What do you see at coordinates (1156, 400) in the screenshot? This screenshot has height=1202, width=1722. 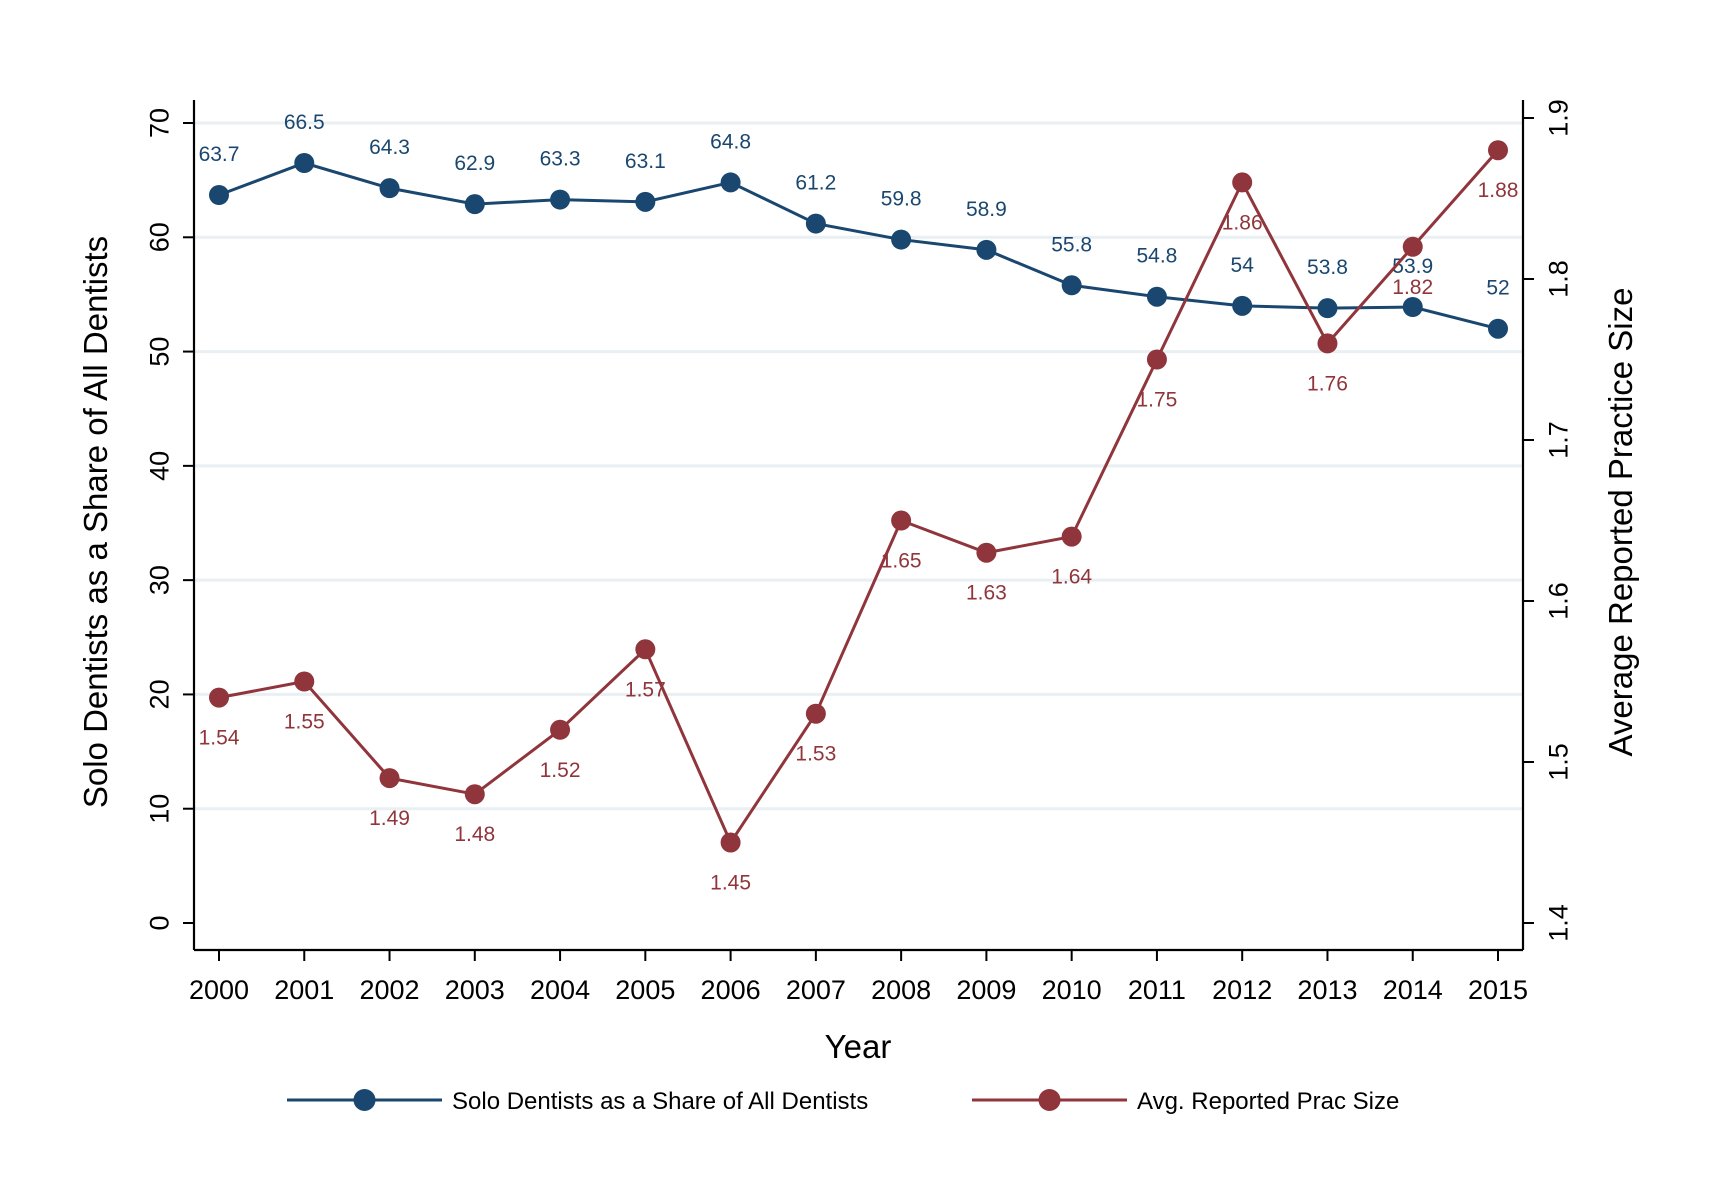 I see `data-label: 1.75` at bounding box center [1156, 400].